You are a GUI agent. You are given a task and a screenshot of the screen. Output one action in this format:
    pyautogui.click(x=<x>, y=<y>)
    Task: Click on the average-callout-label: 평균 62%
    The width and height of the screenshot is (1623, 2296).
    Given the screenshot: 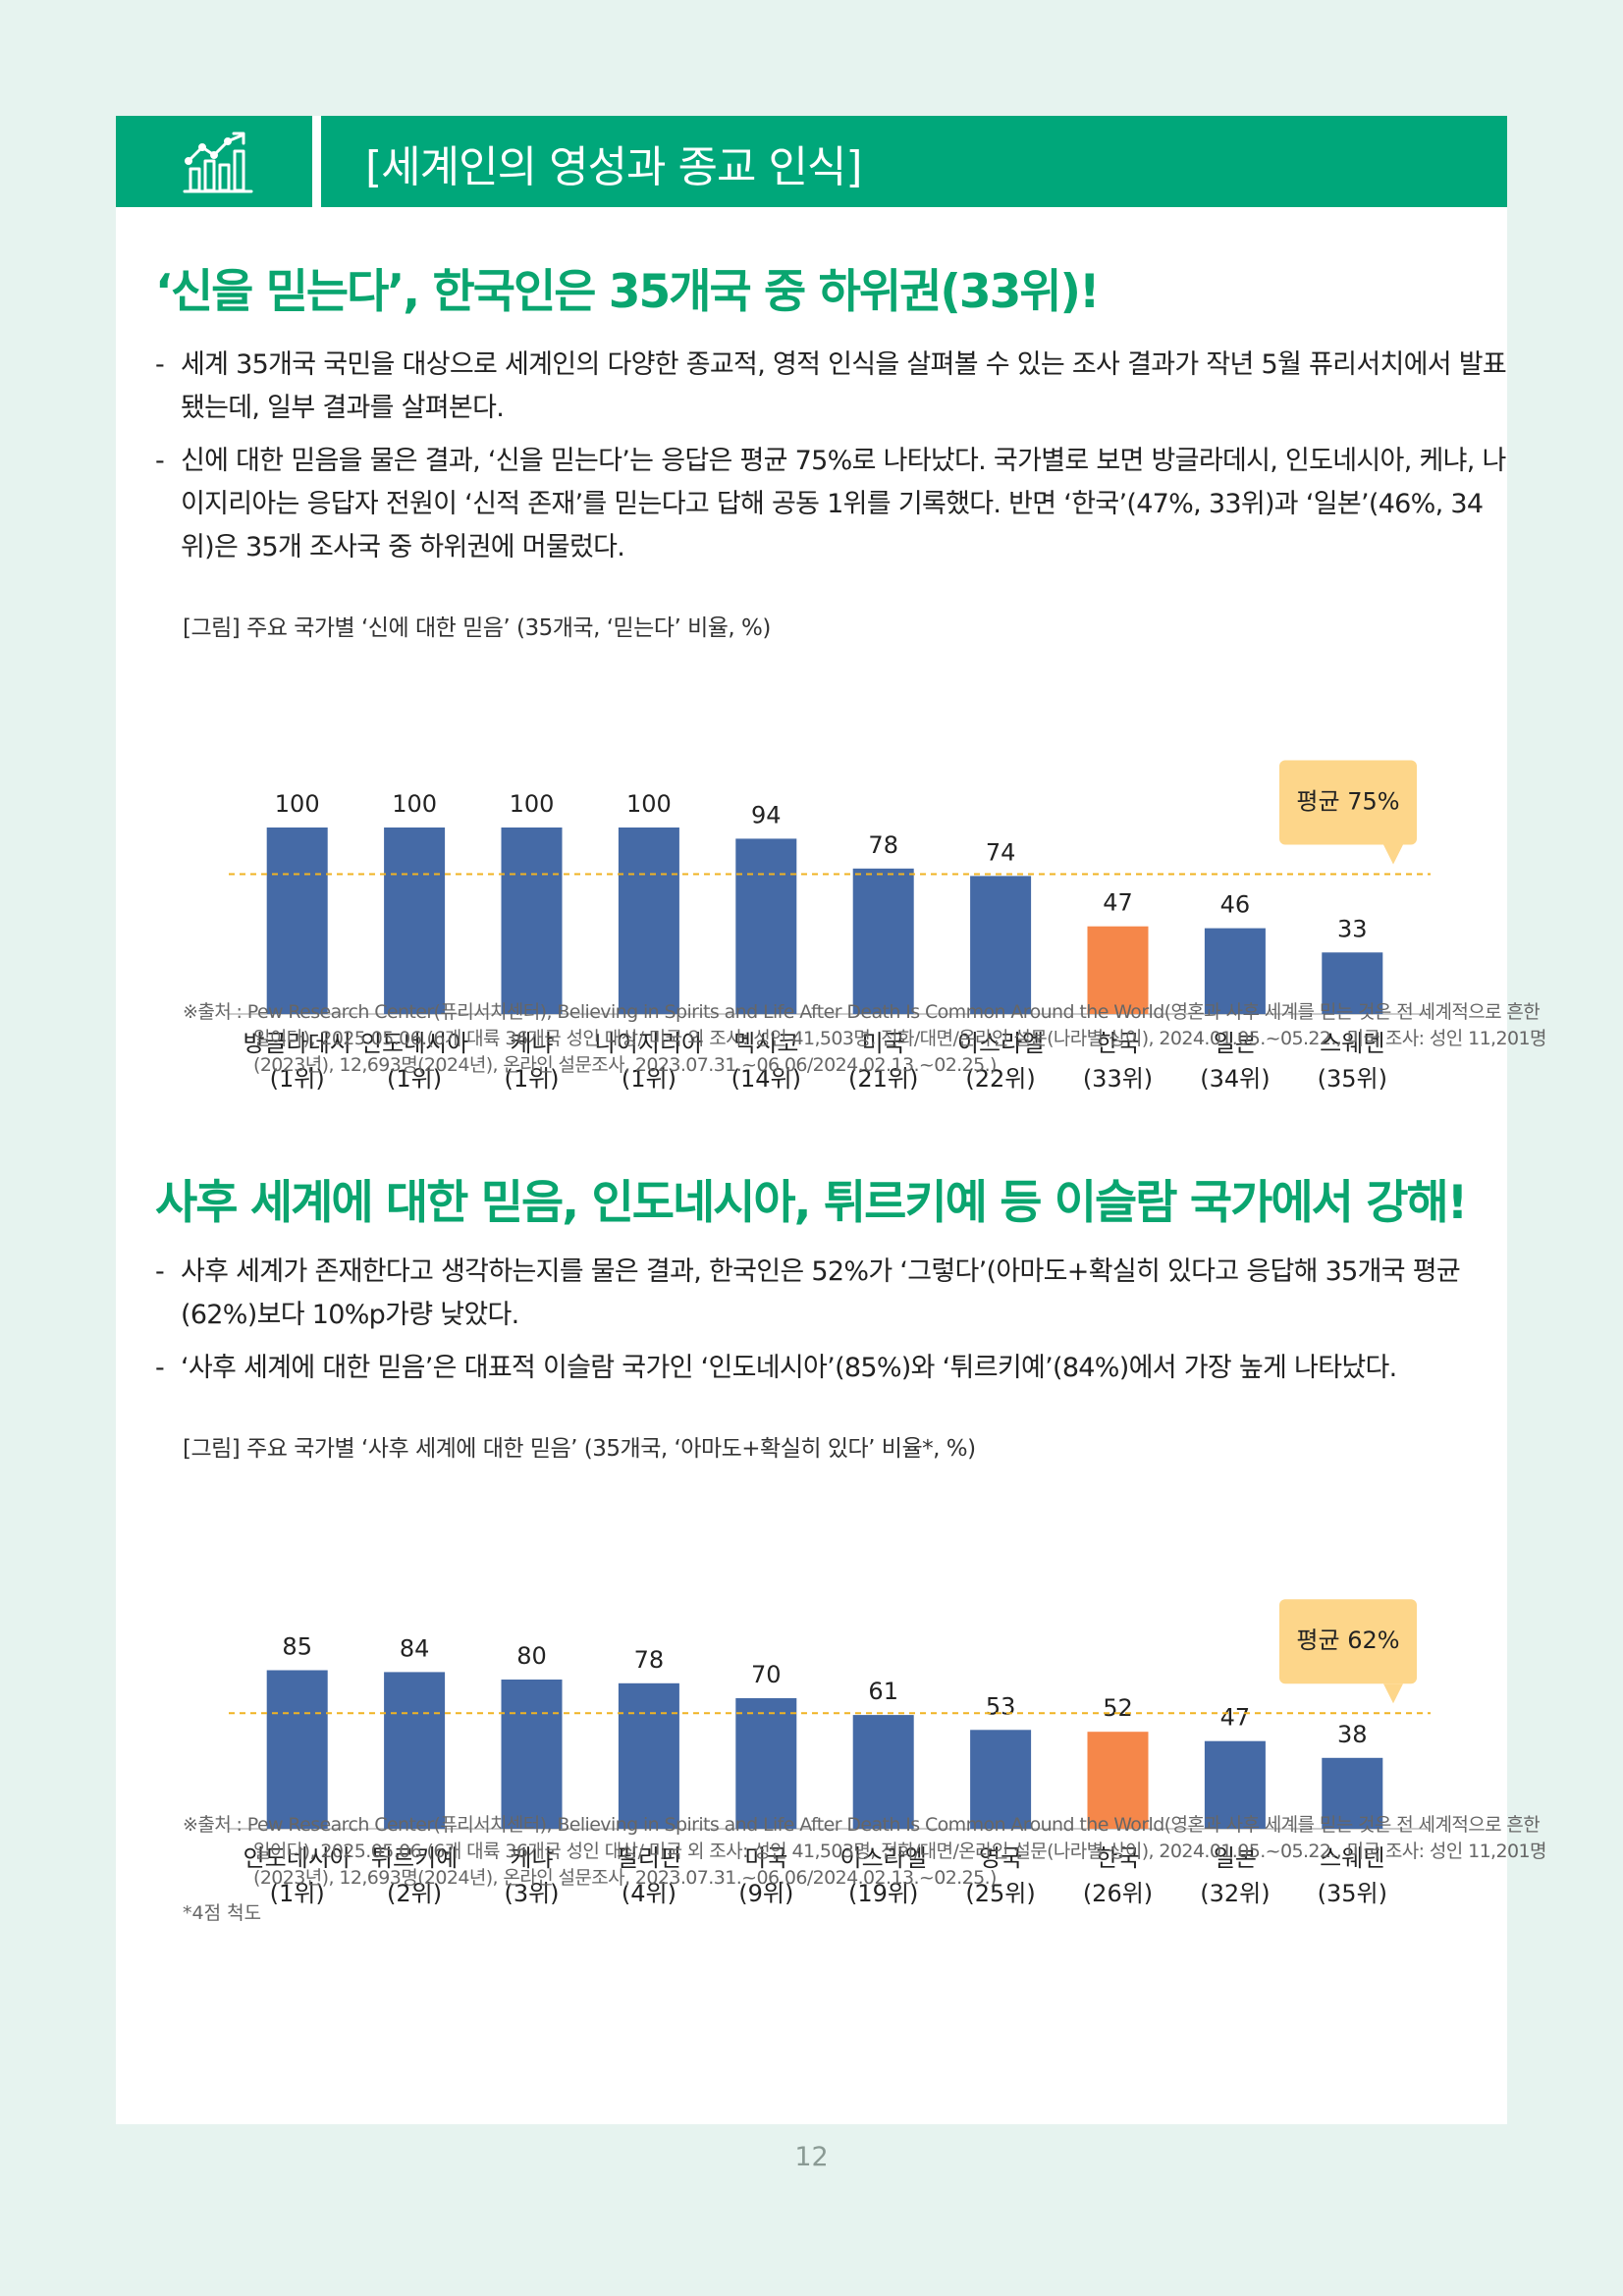 What is the action you would take?
    pyautogui.click(x=1348, y=1640)
    